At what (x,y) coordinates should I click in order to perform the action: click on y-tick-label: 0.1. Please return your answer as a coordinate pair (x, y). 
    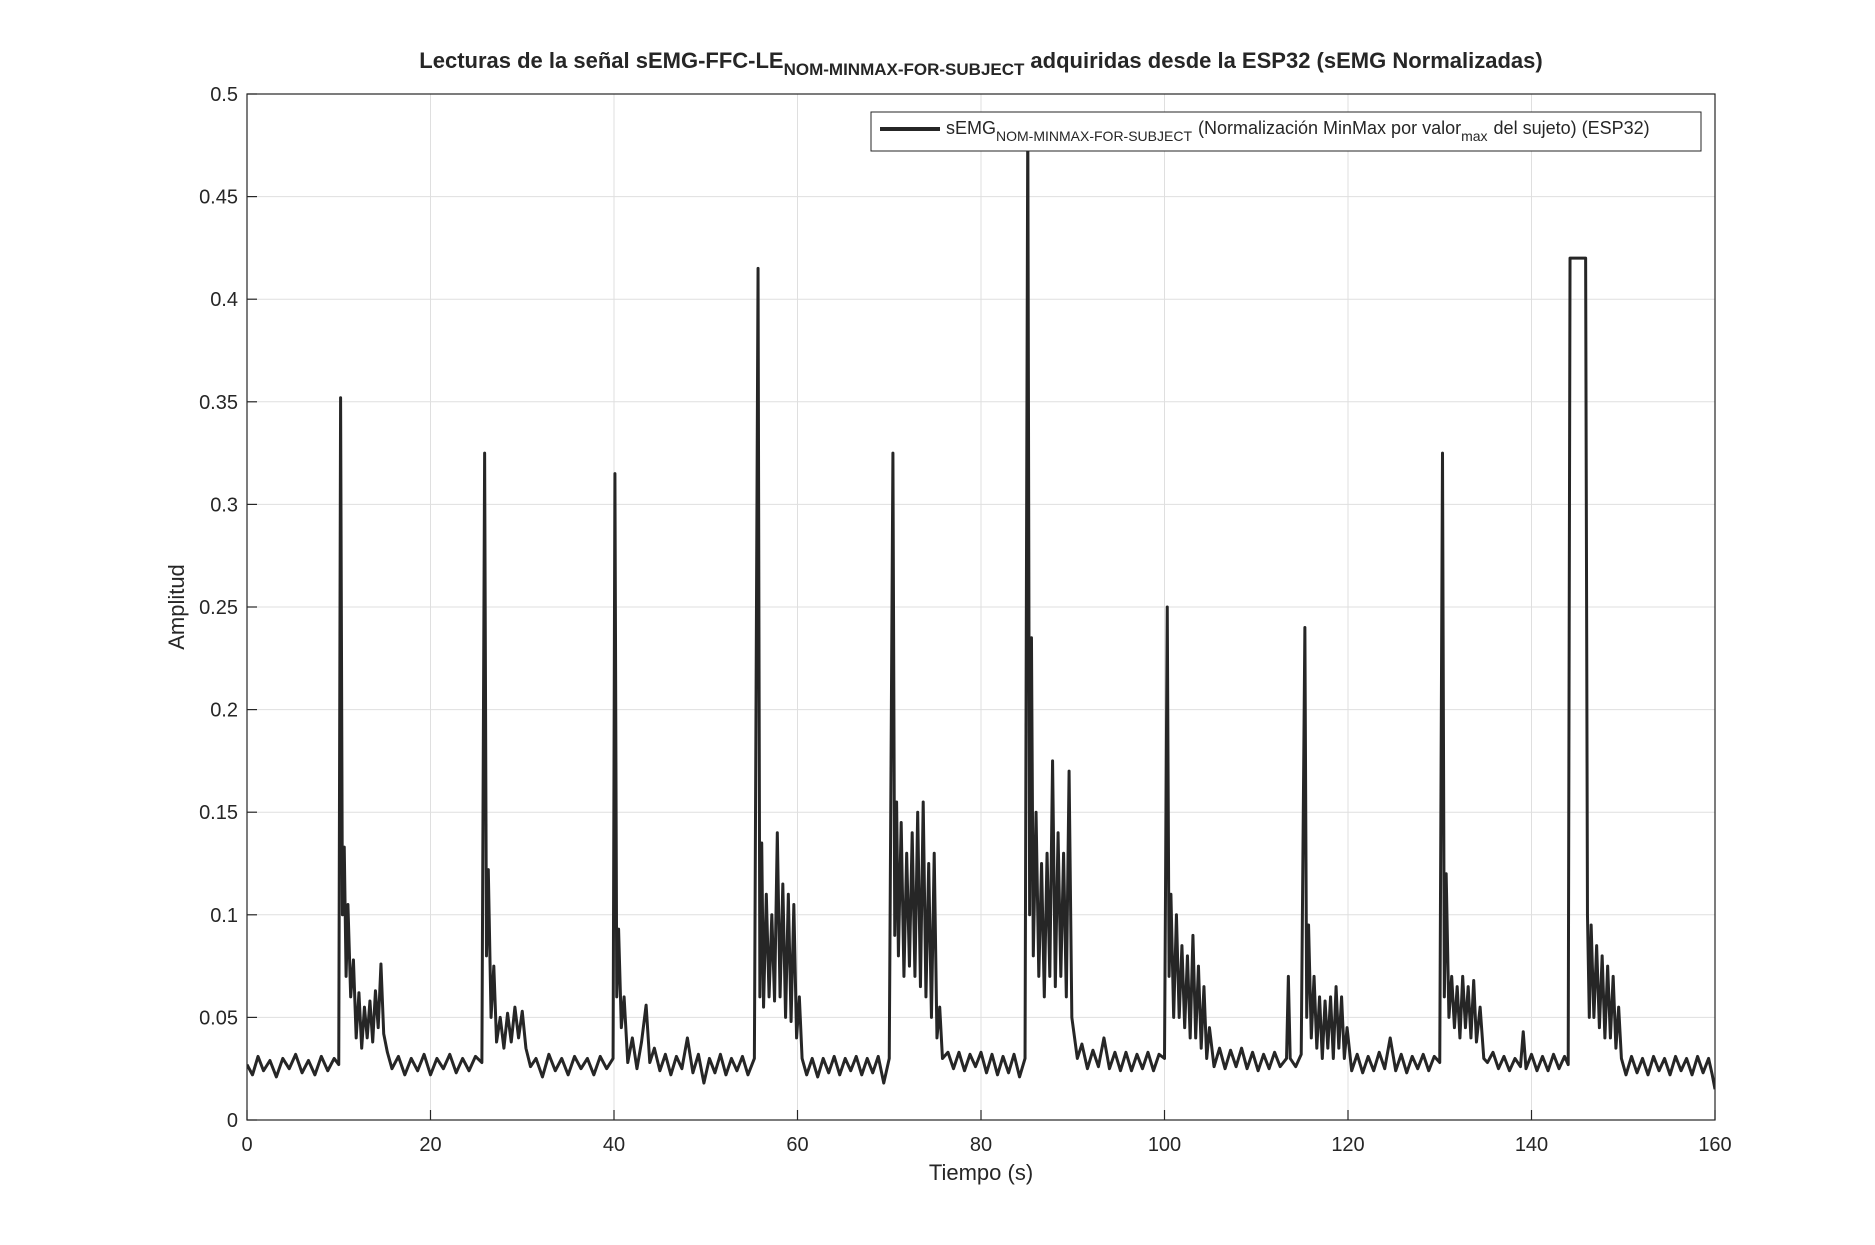
    Looking at the image, I should click on (224, 916).